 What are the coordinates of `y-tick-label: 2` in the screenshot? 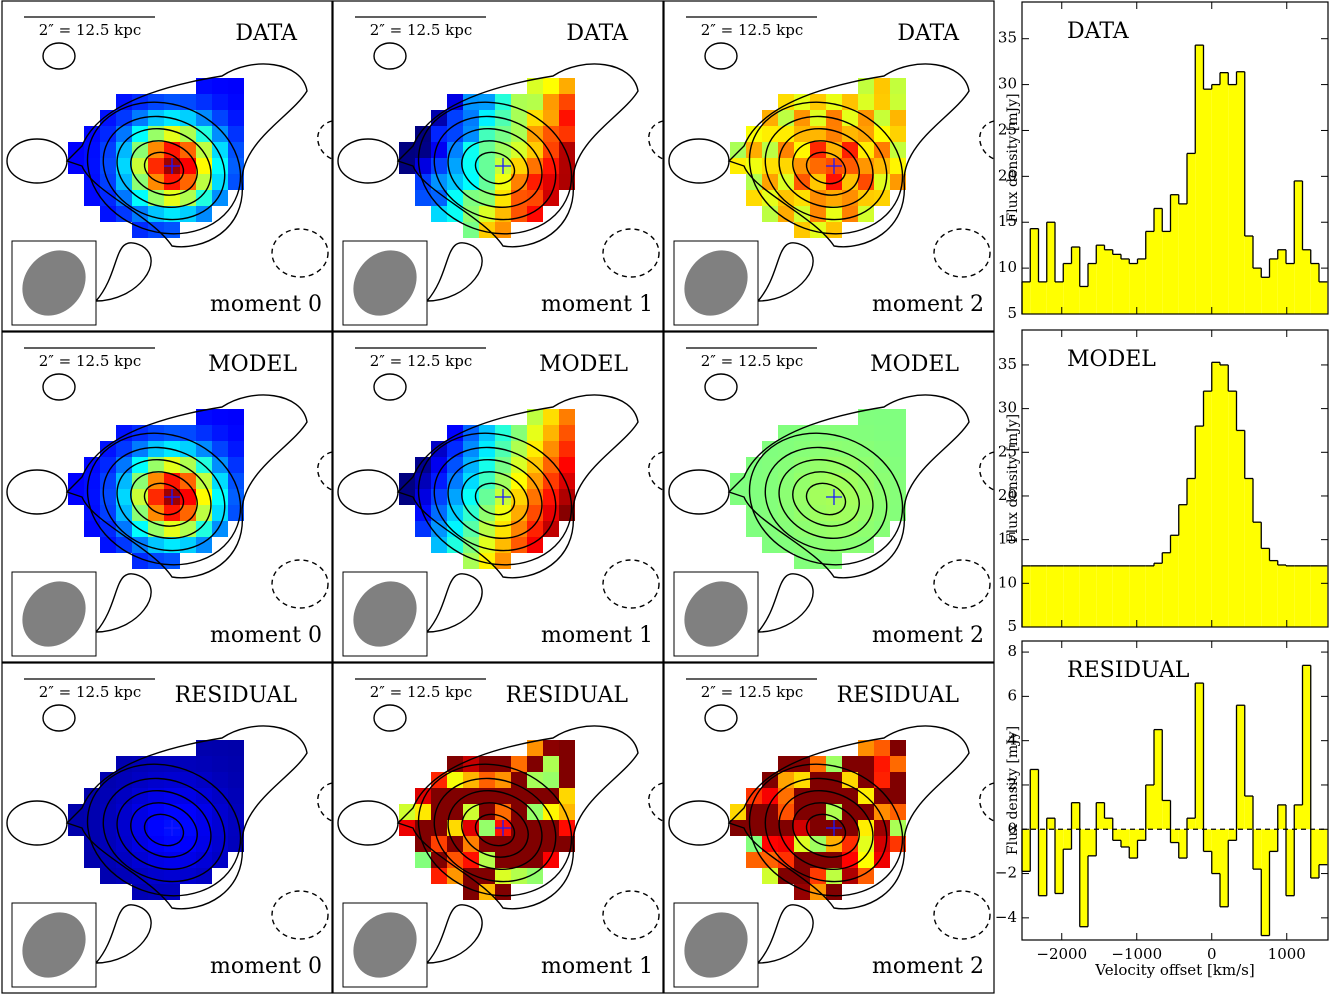 It's located at (1012, 784).